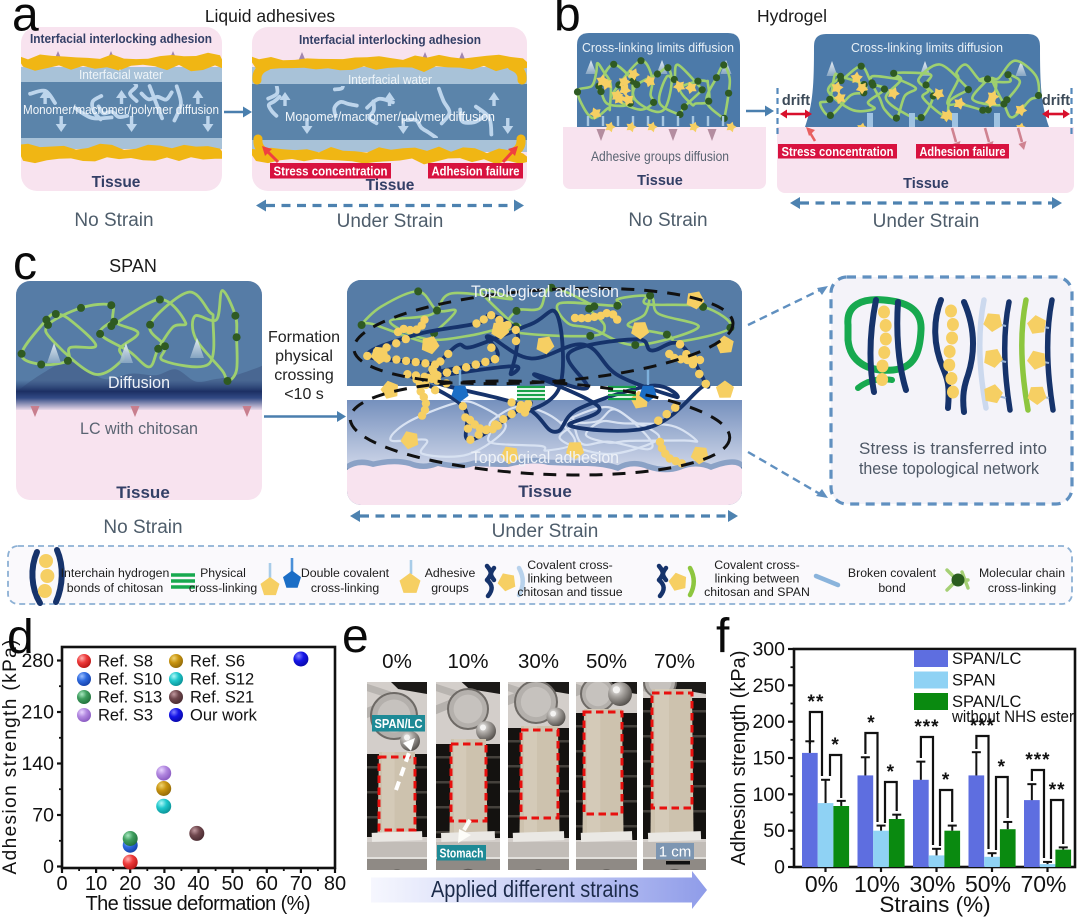 The width and height of the screenshot is (1080, 918). What do you see at coordinates (37, 713) in the screenshot?
I see `svg-text: 210` at bounding box center [37, 713].